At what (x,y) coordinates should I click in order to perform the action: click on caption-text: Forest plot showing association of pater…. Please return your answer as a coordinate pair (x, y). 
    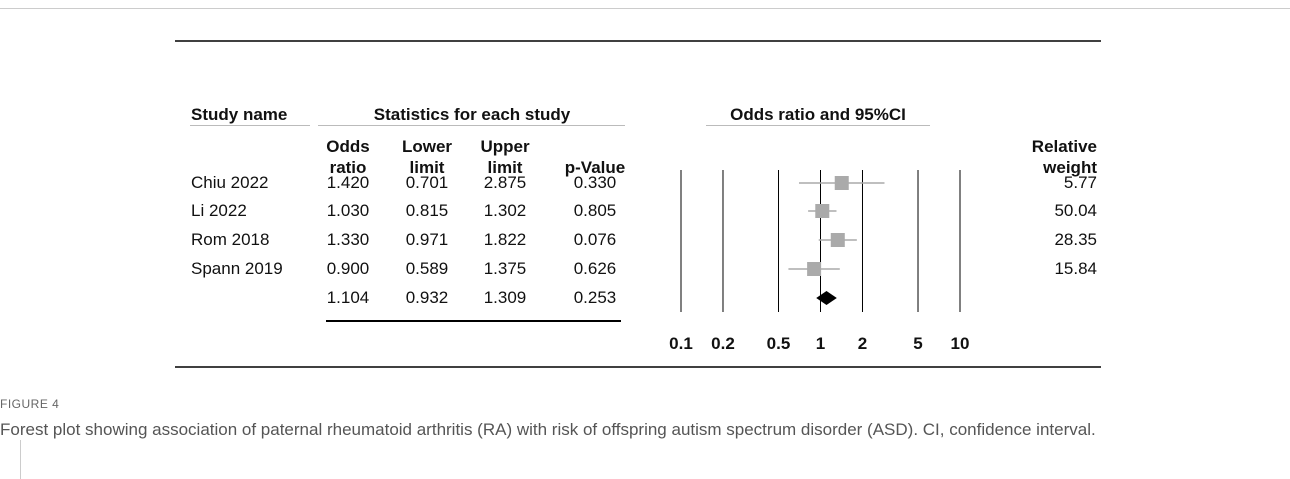
    Looking at the image, I should click on (548, 429).